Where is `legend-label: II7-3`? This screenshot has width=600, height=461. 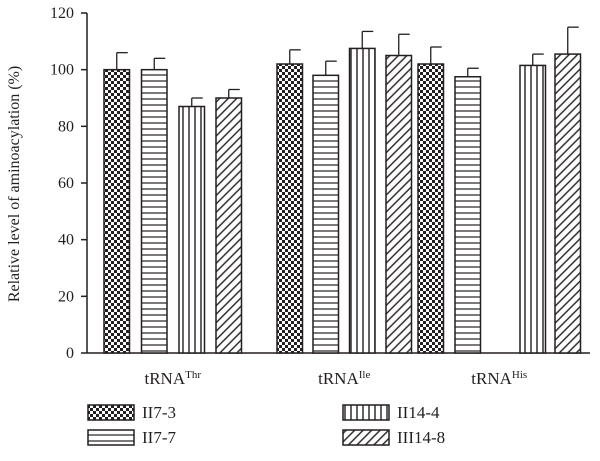 legend-label: II7-3 is located at coordinates (159, 412).